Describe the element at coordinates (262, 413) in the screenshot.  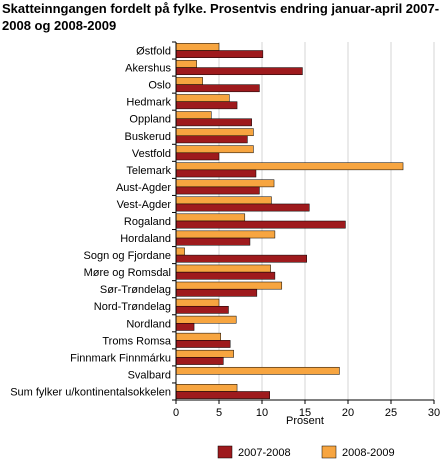
I see `x-tick-label: 10` at that location.